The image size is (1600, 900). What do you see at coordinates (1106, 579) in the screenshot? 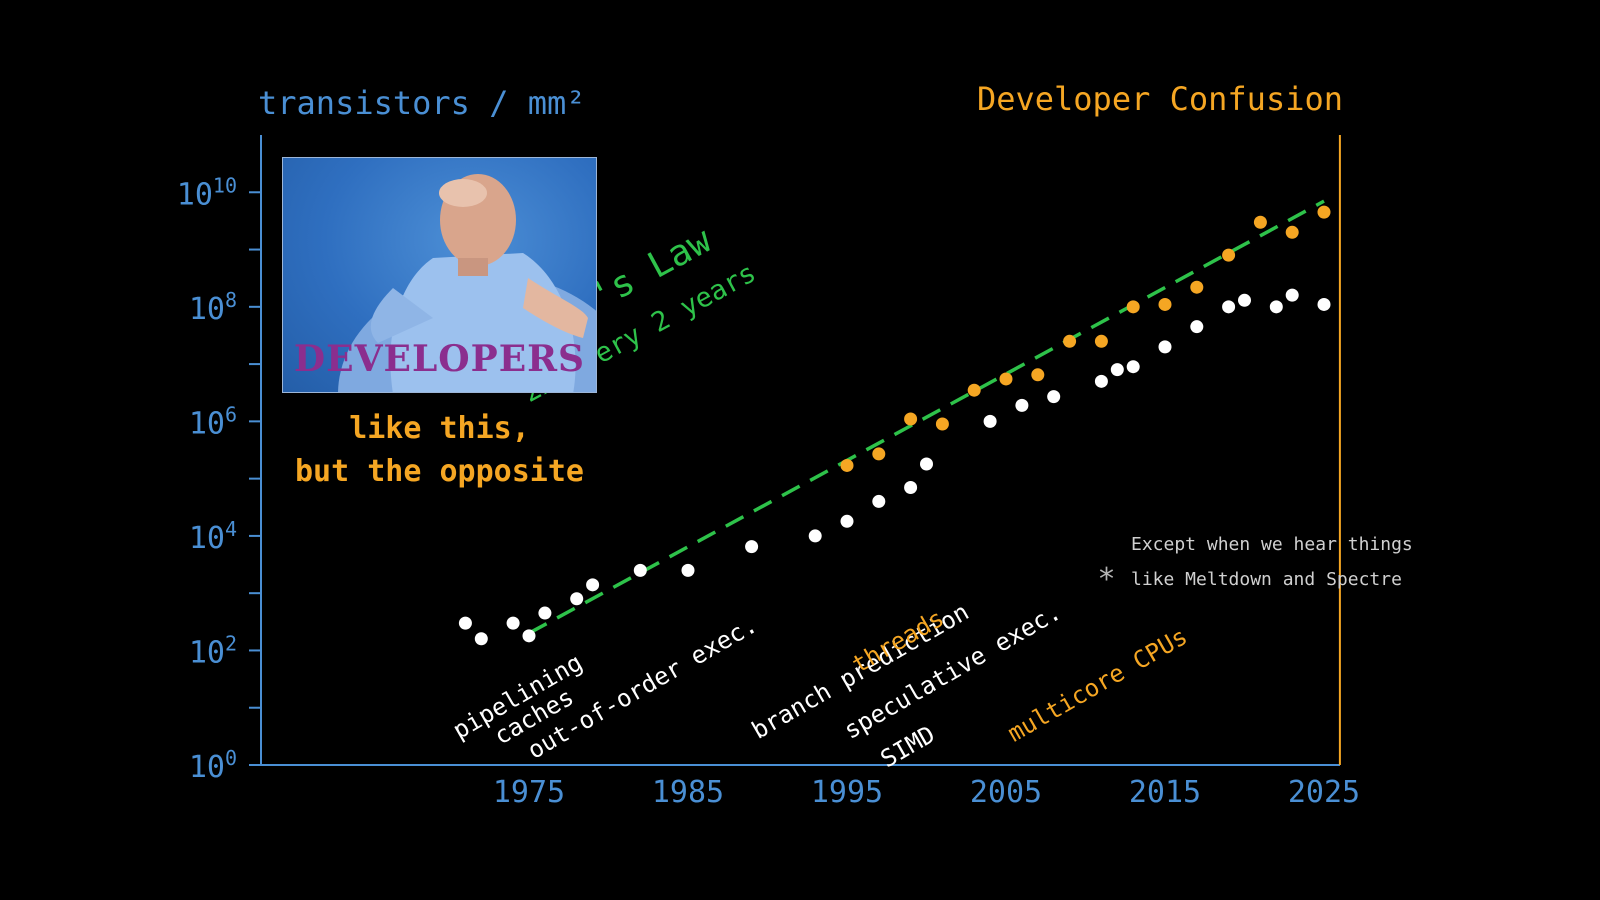
I see `asterisk-icon: *` at bounding box center [1106, 579].